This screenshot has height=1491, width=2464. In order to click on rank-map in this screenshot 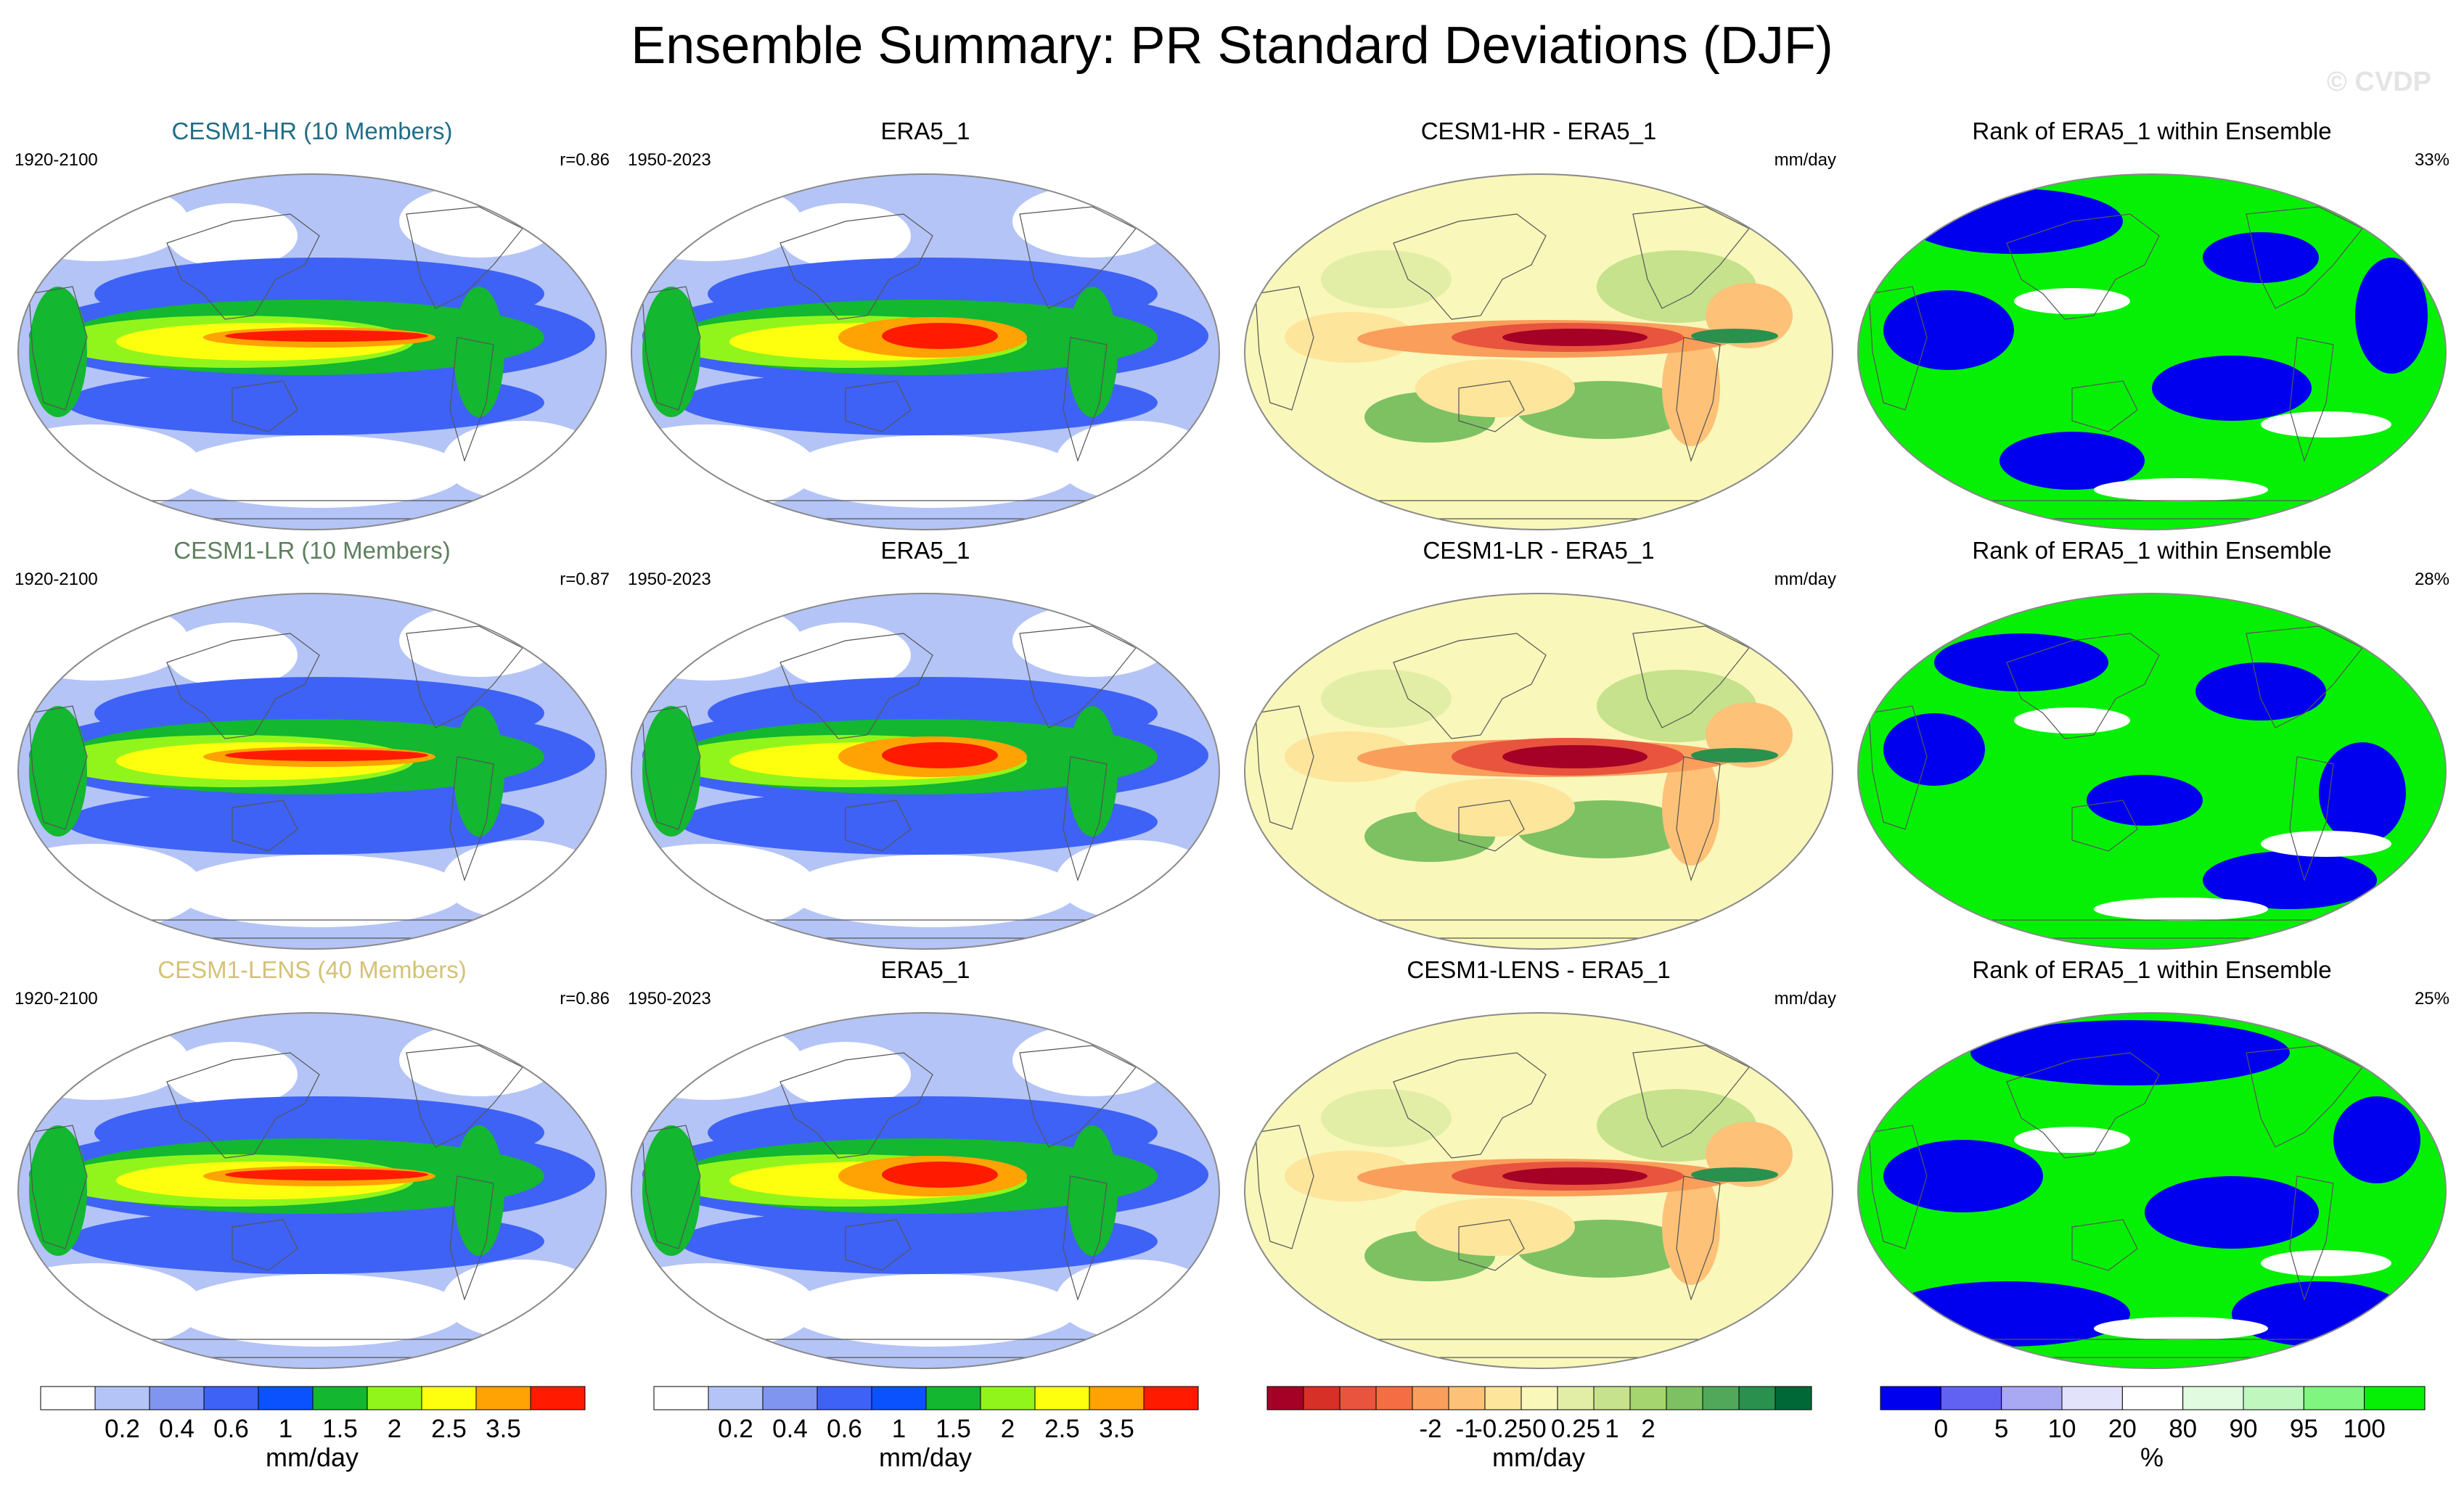, I will do `click(2152, 351)`.